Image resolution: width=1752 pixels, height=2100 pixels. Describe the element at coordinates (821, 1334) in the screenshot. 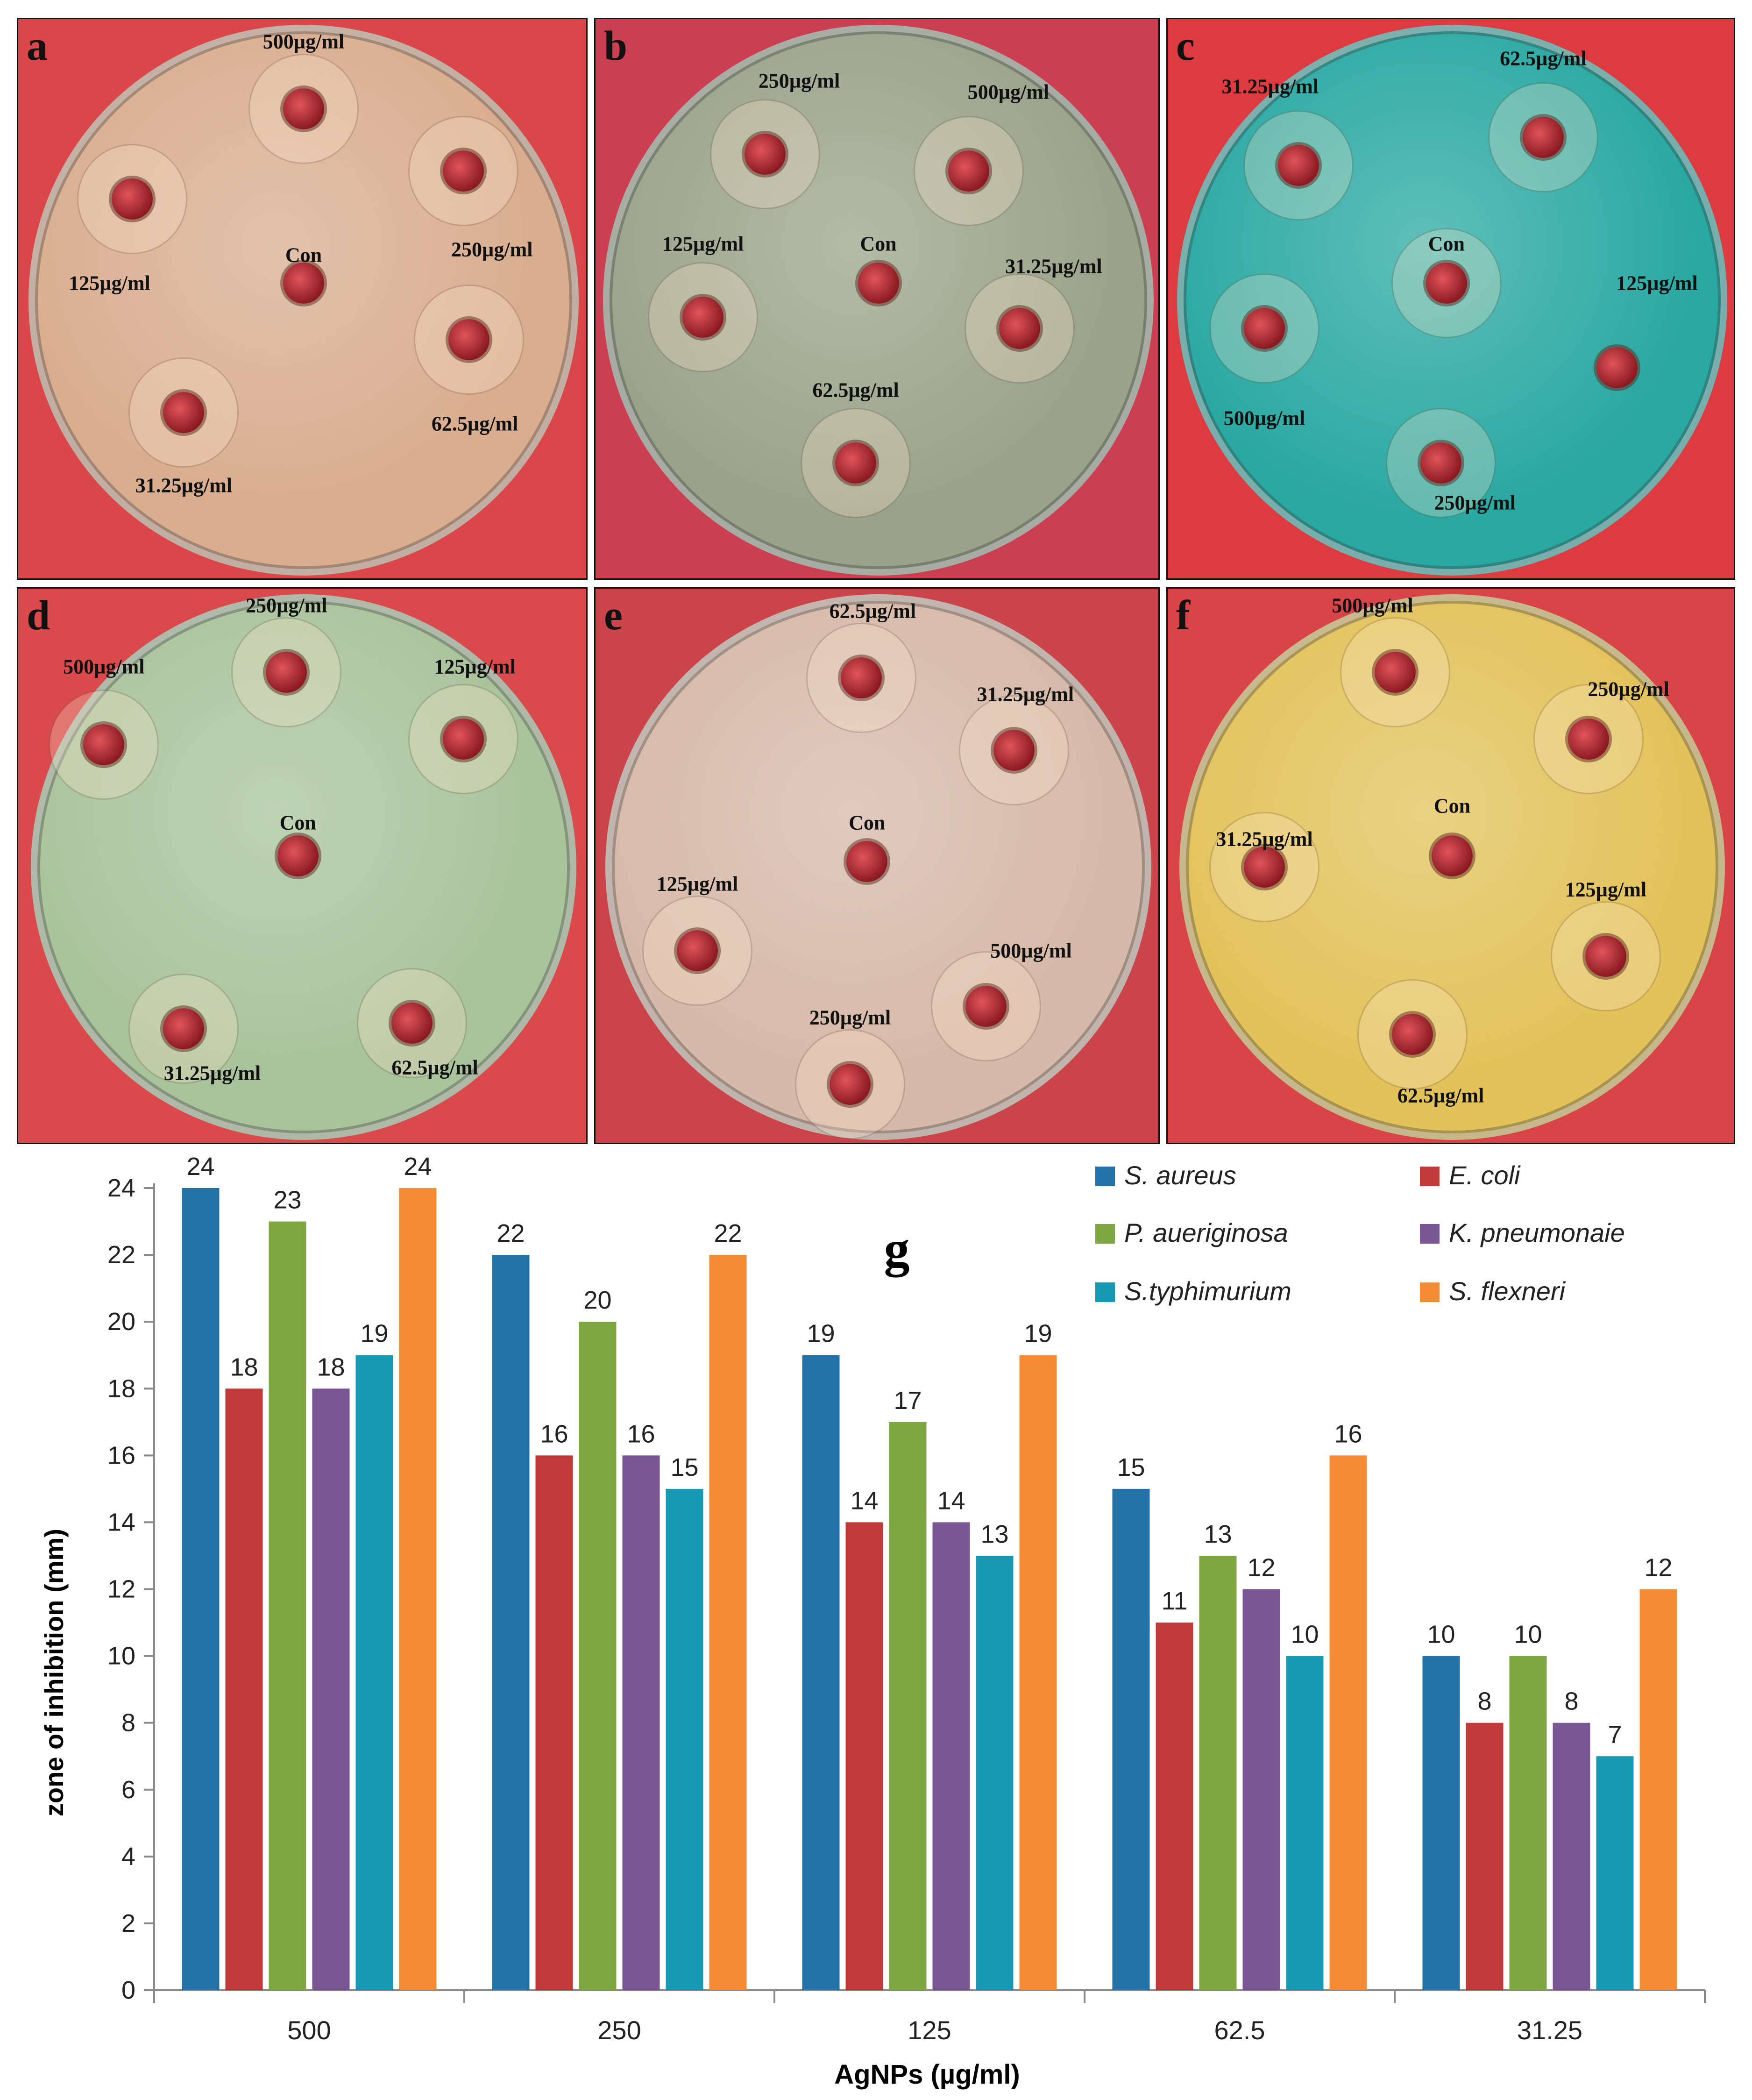

I see `data-label: 19` at that location.